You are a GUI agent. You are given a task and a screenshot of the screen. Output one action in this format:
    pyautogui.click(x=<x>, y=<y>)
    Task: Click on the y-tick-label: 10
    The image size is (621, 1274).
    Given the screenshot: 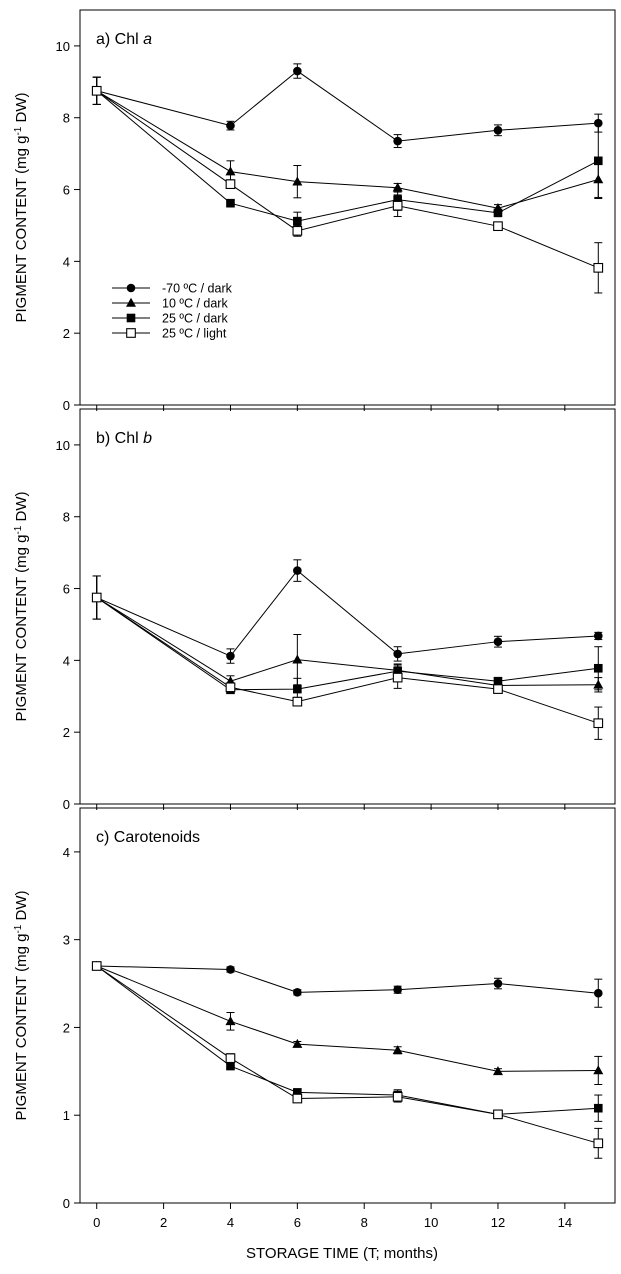 What is the action you would take?
    pyautogui.click(x=63, y=46)
    